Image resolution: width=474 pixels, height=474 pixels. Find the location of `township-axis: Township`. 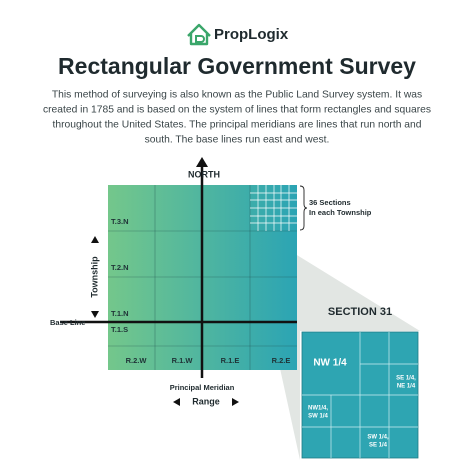

township-axis: Township is located at coordinates (94, 277).